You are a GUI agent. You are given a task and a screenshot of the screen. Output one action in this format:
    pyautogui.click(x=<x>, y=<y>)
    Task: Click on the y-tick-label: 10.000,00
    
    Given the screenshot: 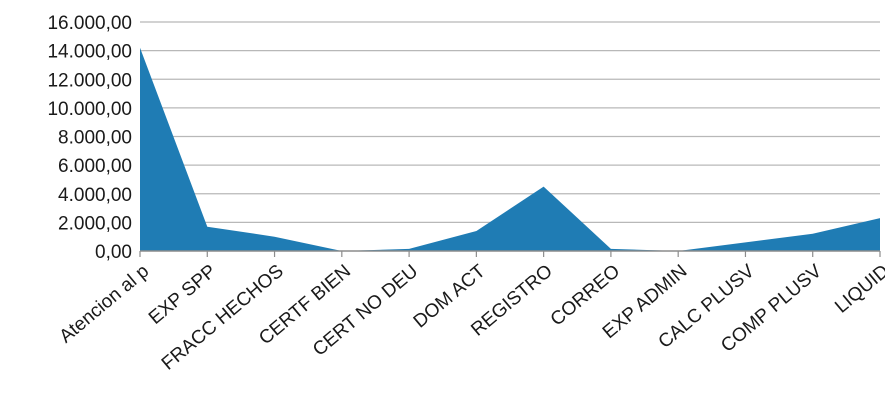 What is the action you would take?
    pyautogui.click(x=89, y=109)
    